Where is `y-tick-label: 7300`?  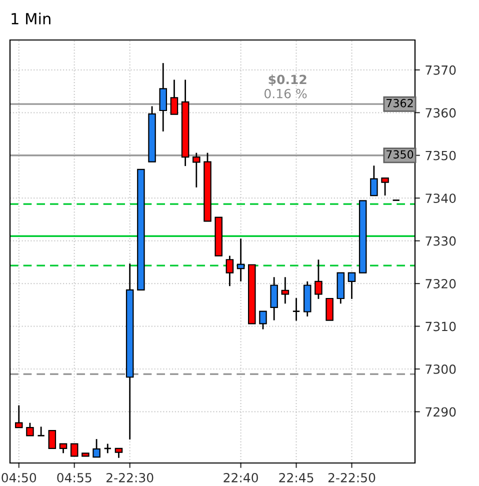 y-tick-label: 7300 is located at coordinates (441, 369).